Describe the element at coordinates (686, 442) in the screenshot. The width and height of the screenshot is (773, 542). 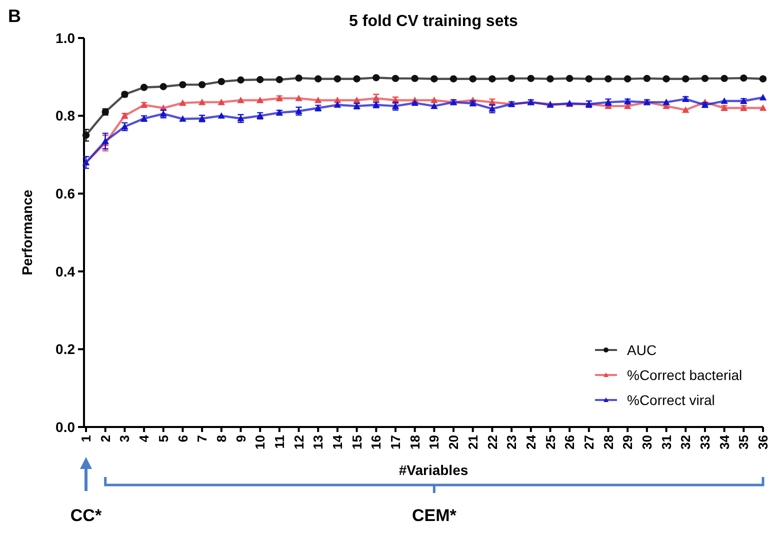
I see `x-tick-label: 32` at that location.